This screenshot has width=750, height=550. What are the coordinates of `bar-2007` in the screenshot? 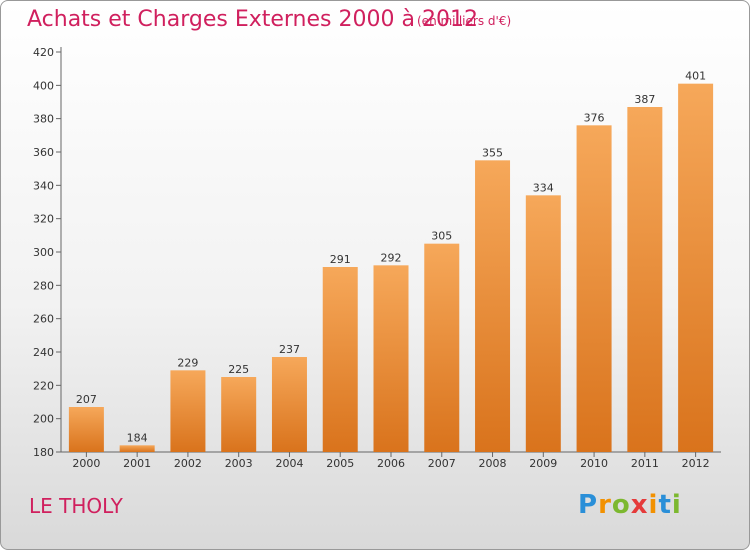 It's located at (442, 347).